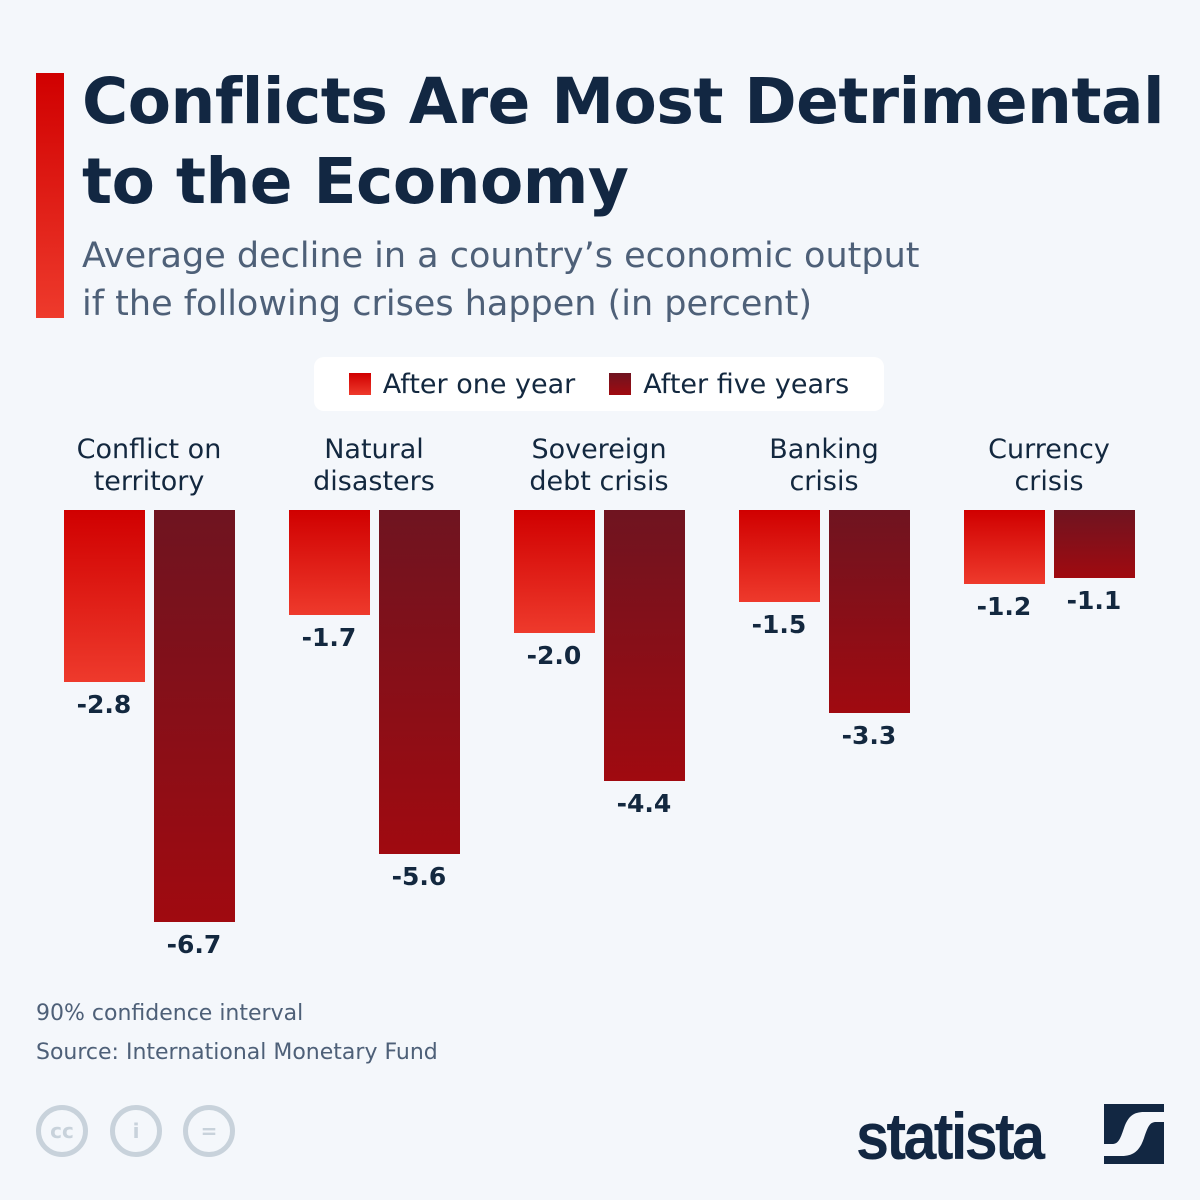  What do you see at coordinates (170, 1013) in the screenshot?
I see `footnote: 90% confidence interval` at bounding box center [170, 1013].